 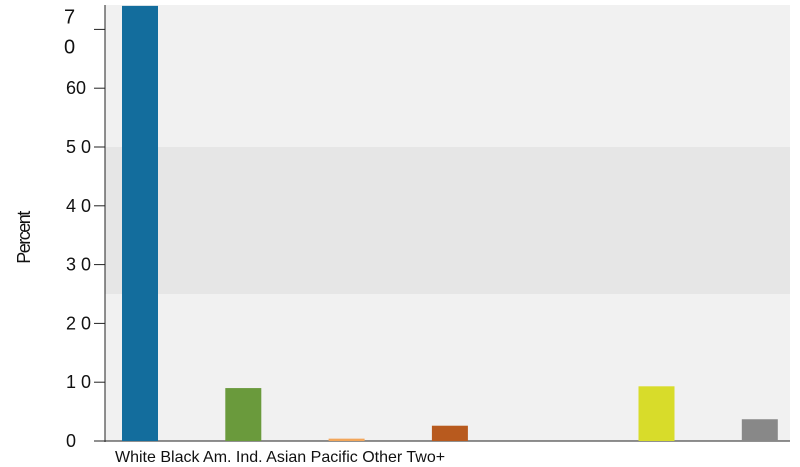 What do you see at coordinates (78, 265) in the screenshot?
I see `y-tick-label: 3 0` at bounding box center [78, 265].